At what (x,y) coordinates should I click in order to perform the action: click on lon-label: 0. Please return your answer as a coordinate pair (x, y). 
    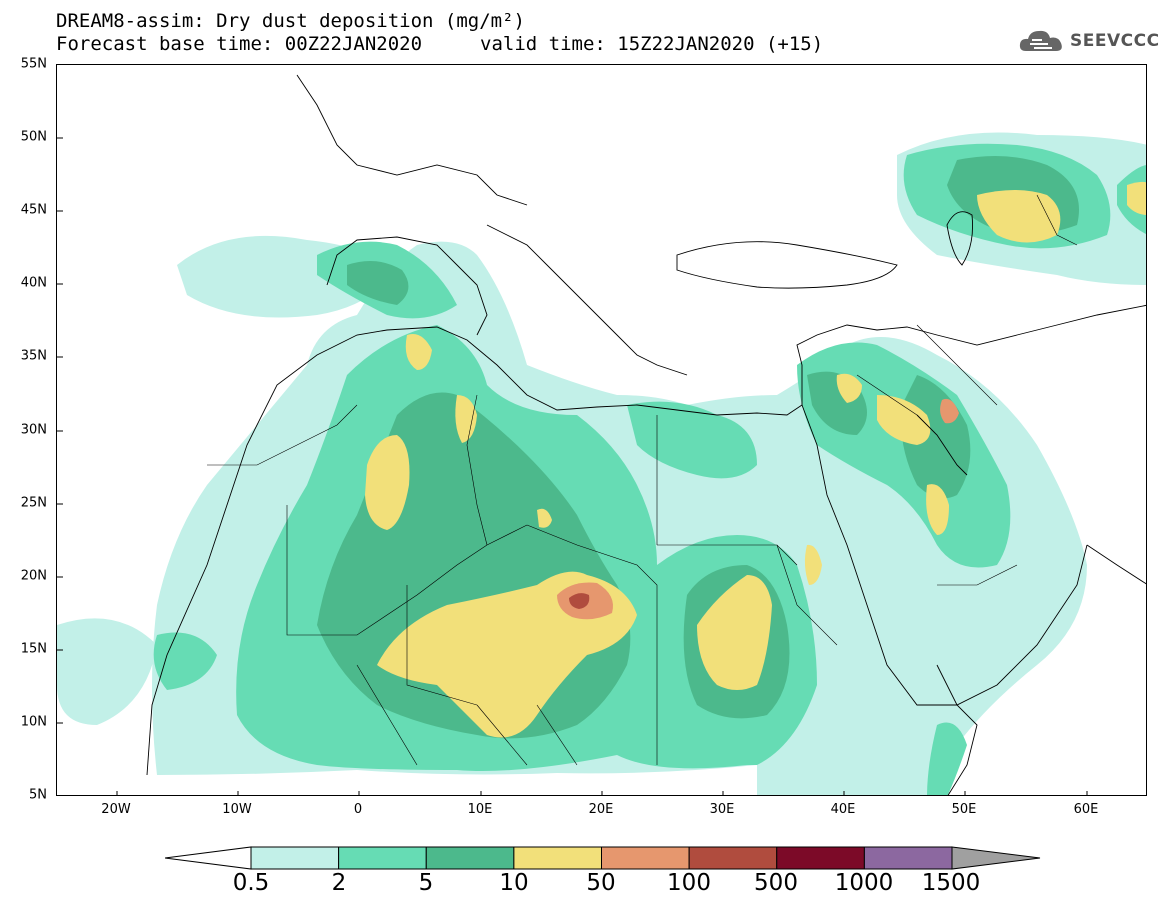
    Looking at the image, I should click on (358, 809).